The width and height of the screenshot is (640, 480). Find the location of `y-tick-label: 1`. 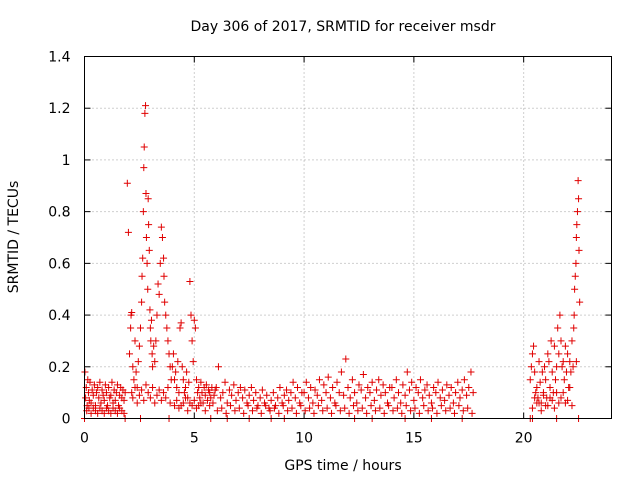

y-tick-label: 1 is located at coordinates (66, 161).